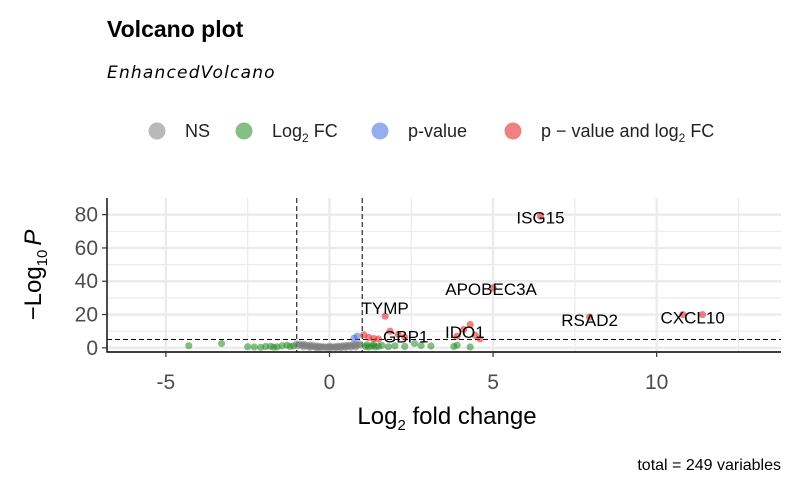  I want to click on gene-label-tymp: TYMP, so click(384, 308).